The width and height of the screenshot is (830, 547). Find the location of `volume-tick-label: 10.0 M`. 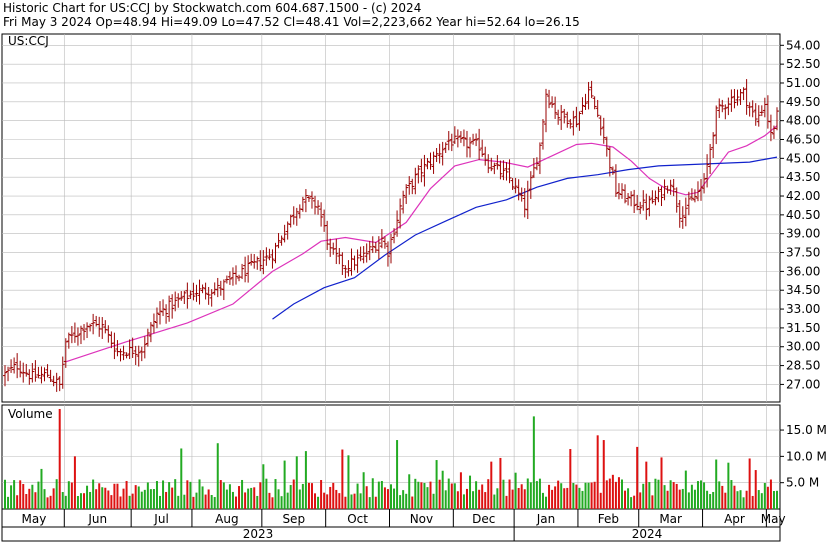

volume-tick-label: 10.0 M is located at coordinates (806, 456).